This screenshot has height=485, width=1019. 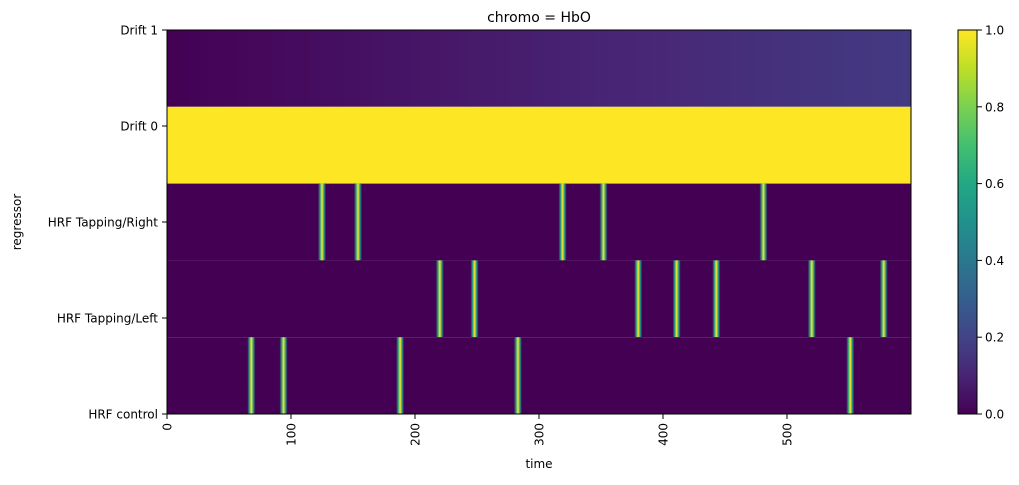 What do you see at coordinates (107, 319) in the screenshot?
I see `y-tick-label: HRF Tapping/Left` at bounding box center [107, 319].